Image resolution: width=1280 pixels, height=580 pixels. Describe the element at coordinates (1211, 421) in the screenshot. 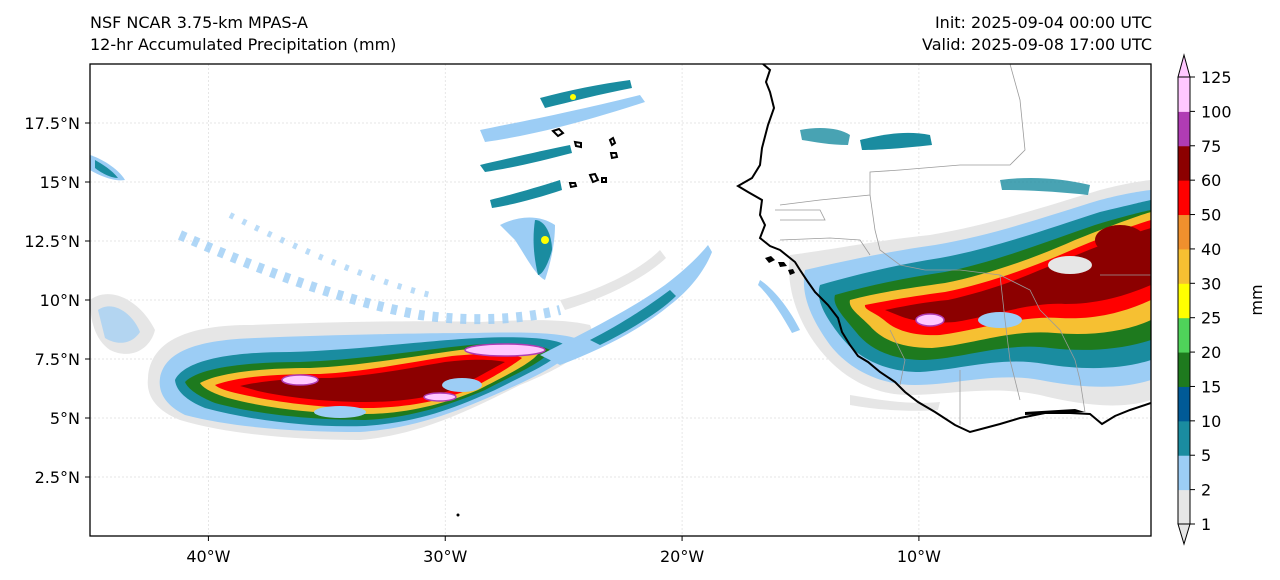

I see `colorbar-tick-label: 10` at that location.